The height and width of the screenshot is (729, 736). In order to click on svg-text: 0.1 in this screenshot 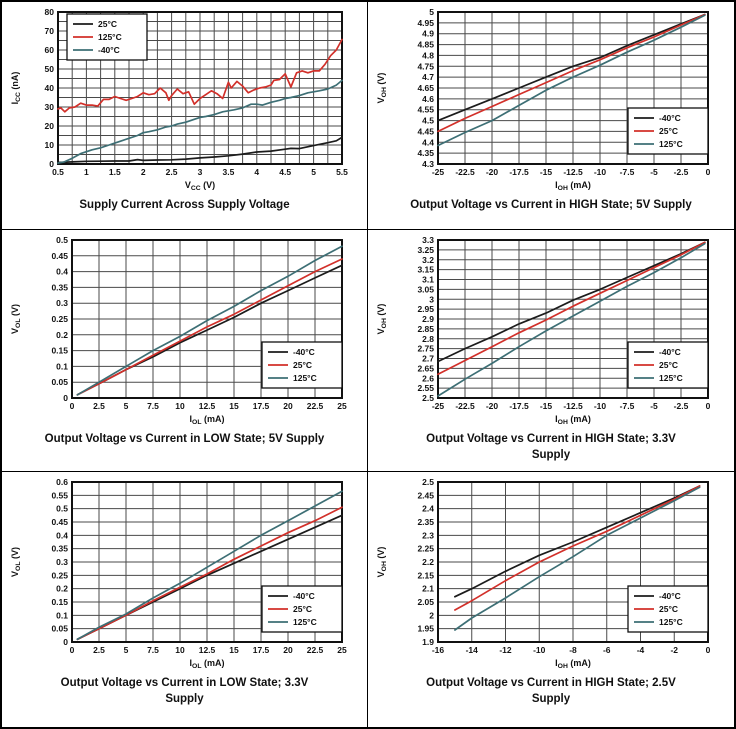, I will do `click(62, 615)`.